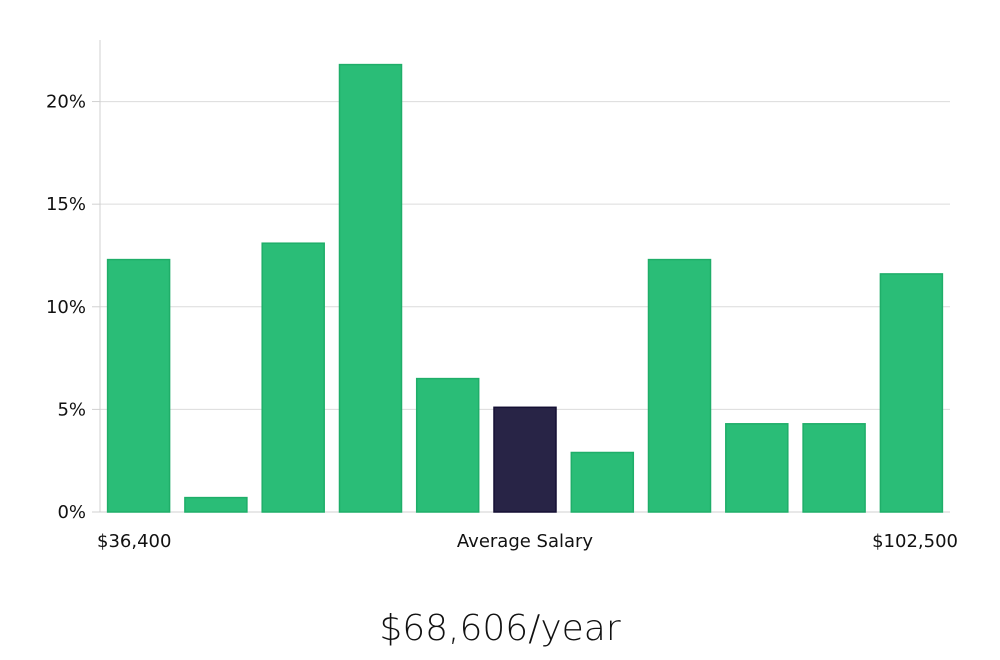  Describe the element at coordinates (71, 409) in the screenshot. I see `y-tick-label: 5%` at that location.